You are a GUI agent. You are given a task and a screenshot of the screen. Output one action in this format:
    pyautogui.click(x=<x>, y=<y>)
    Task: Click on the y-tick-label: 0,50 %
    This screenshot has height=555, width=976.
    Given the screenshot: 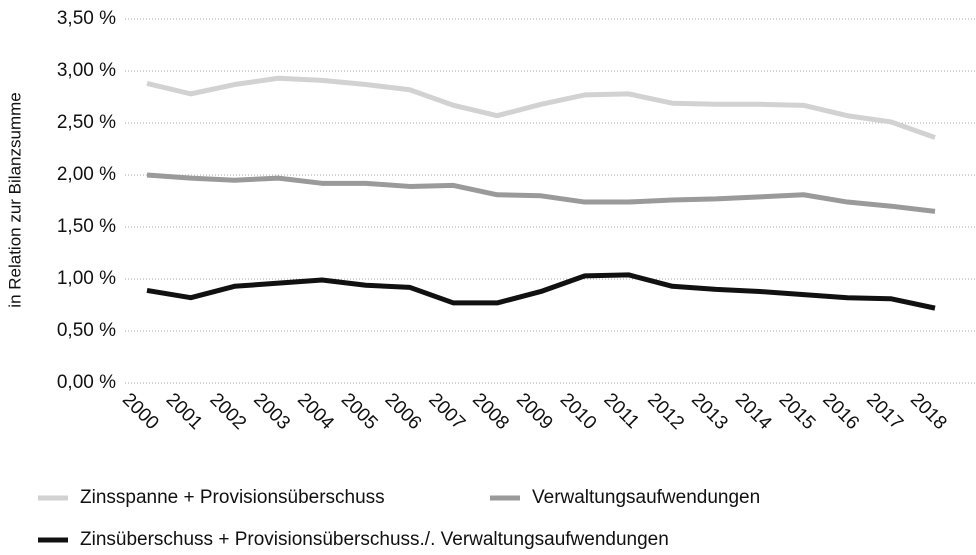 What is the action you would take?
    pyautogui.click(x=86, y=330)
    